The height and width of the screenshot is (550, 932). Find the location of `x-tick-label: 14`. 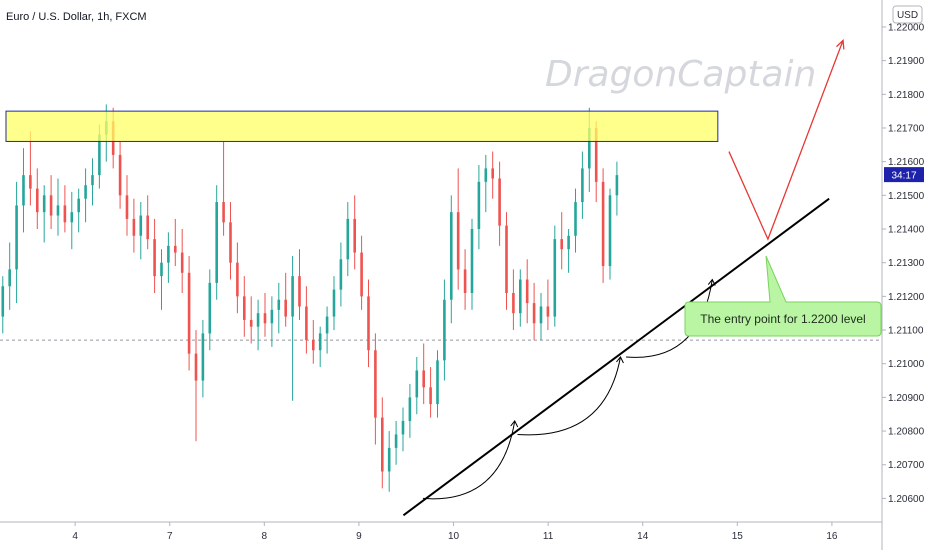

x-tick-label: 14 is located at coordinates (643, 536).